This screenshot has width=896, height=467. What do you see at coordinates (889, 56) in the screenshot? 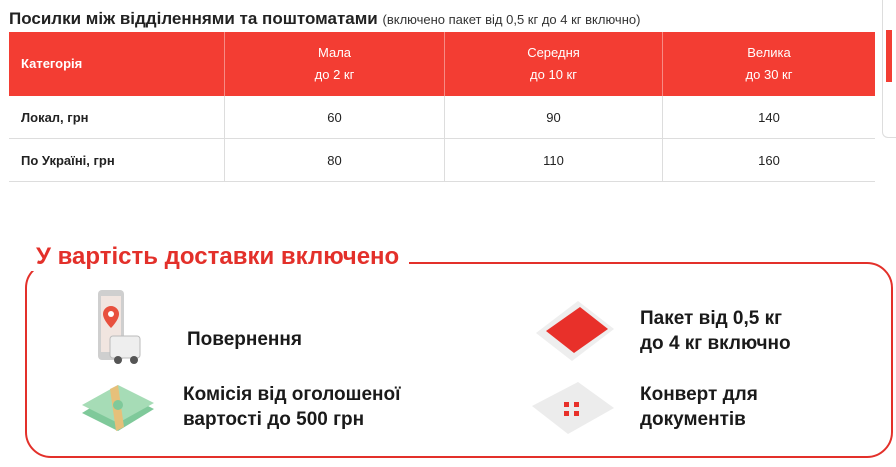
I see `scrollbar-thumb` at bounding box center [889, 56].